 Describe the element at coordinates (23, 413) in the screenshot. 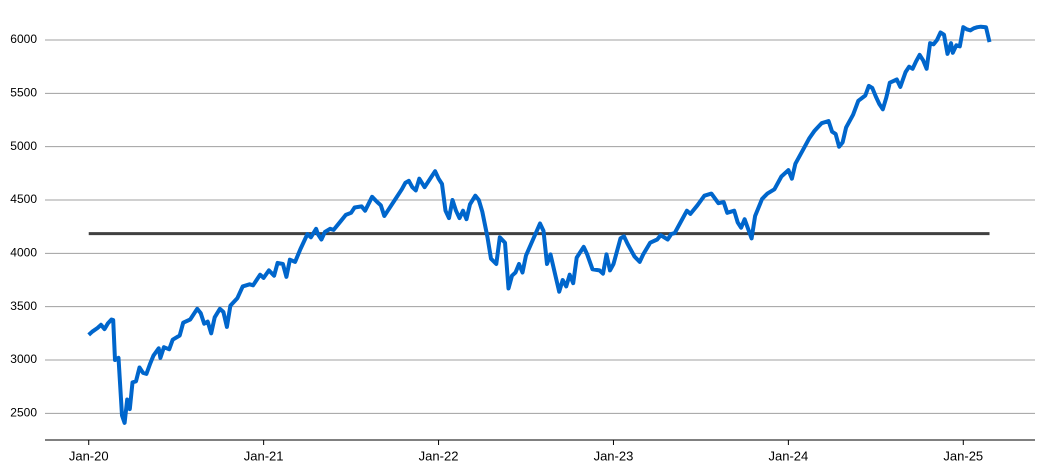

I see `y-tick-label: 2500` at that location.